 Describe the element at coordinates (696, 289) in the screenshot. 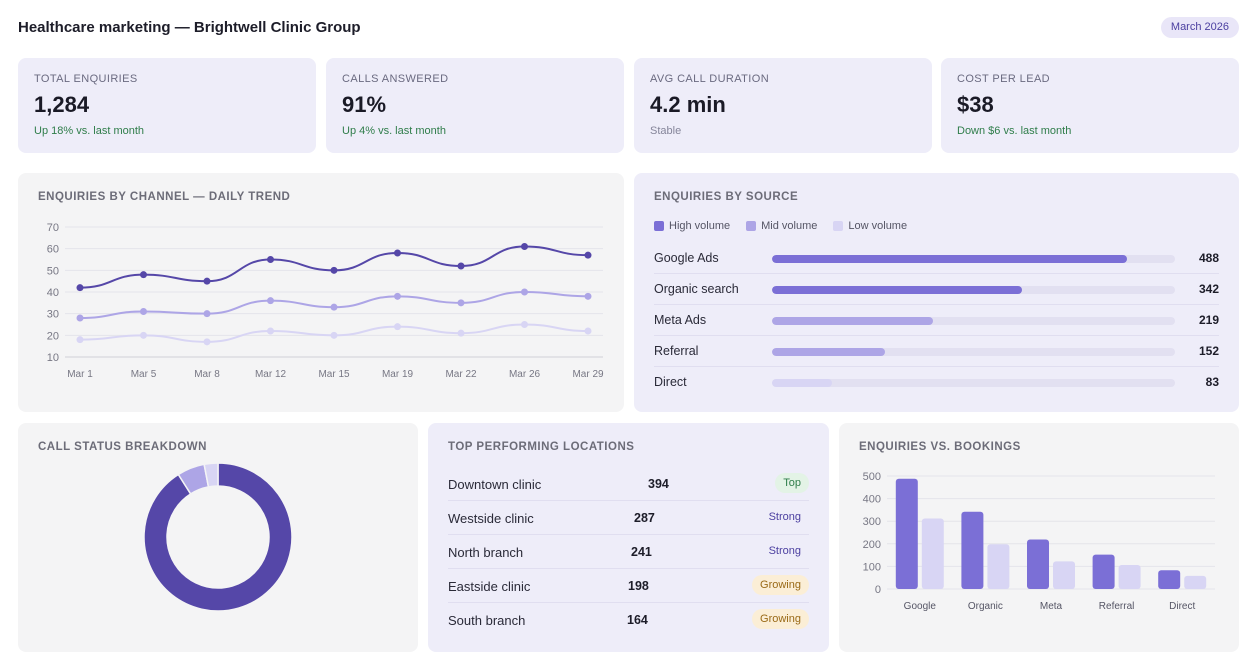

I see `source-name: Organic search` at that location.